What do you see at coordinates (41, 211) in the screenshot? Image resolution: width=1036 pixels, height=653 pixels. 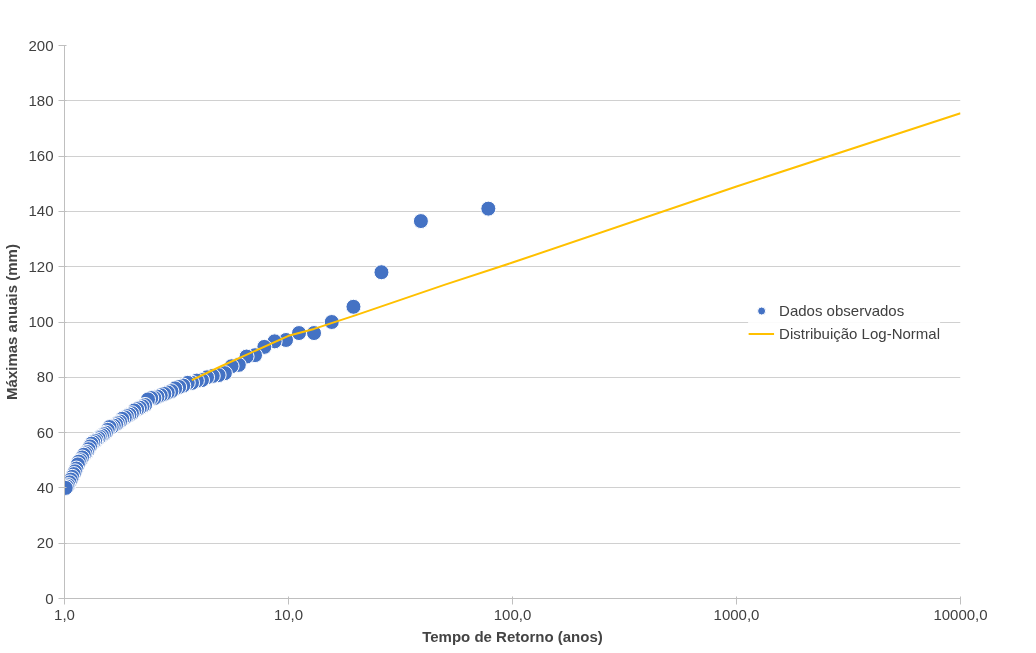 I see `y-tick-label: 140` at bounding box center [41, 211].